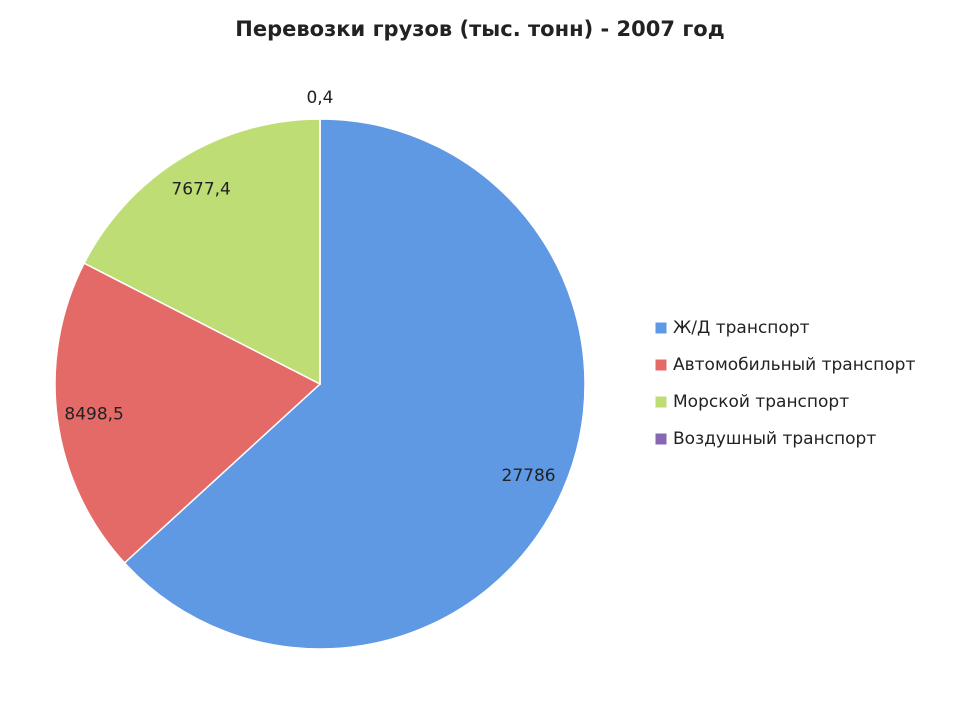 Image resolution: width=960 pixels, height=720 pixels. Describe the element at coordinates (794, 365) in the screenshot. I see `legend-label: Автомобильный транспорт` at that location.